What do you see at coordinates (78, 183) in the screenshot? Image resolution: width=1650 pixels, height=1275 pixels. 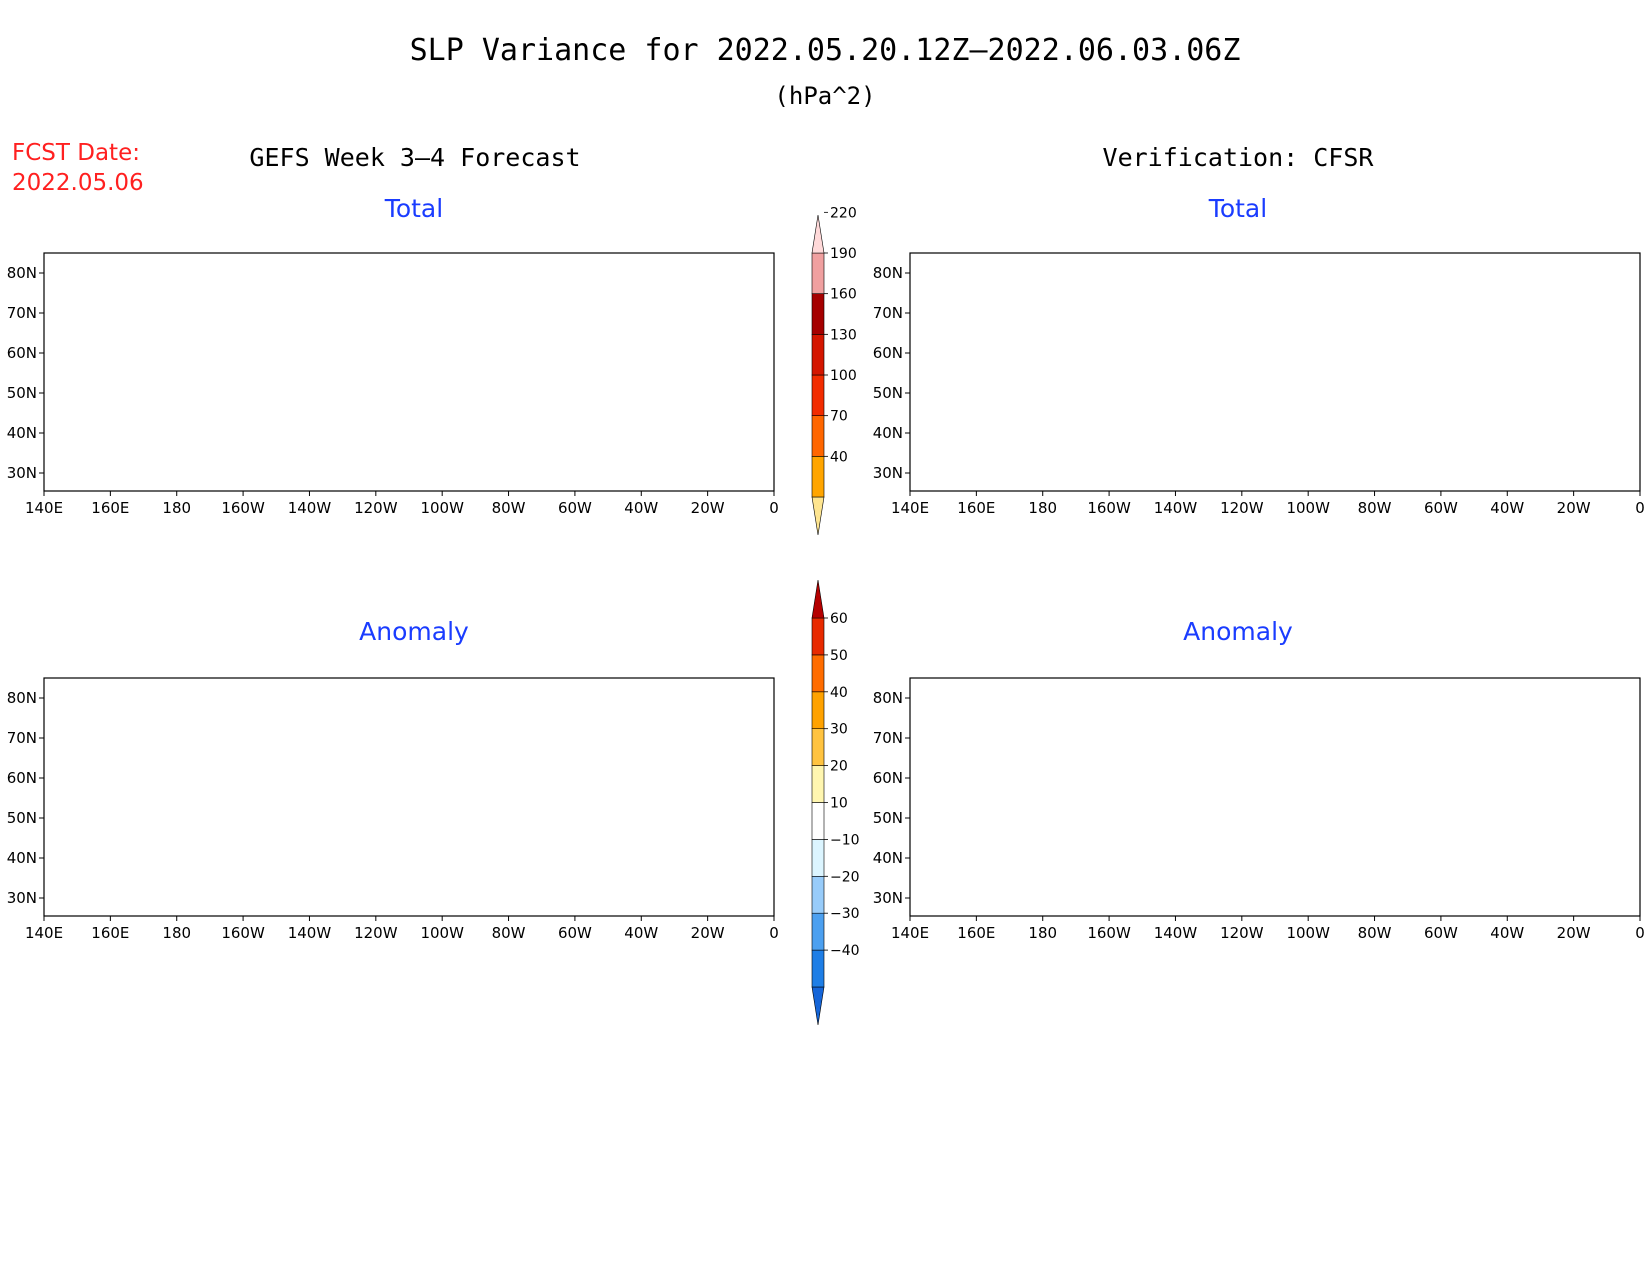 I see `fcst-date: 2022.05.06` at bounding box center [78, 183].